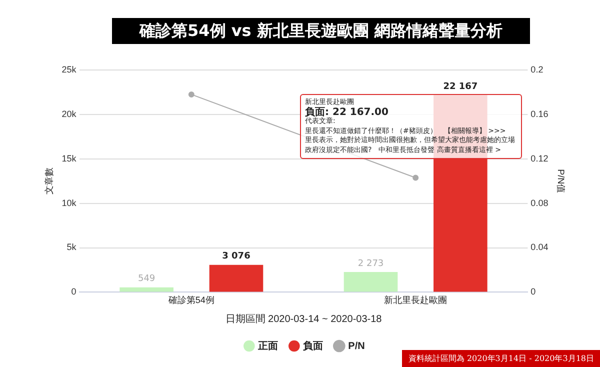 The height and width of the screenshot is (367, 600). Describe the element at coordinates (69, 203) in the screenshot. I see `y-tick-label: 10k` at that location.